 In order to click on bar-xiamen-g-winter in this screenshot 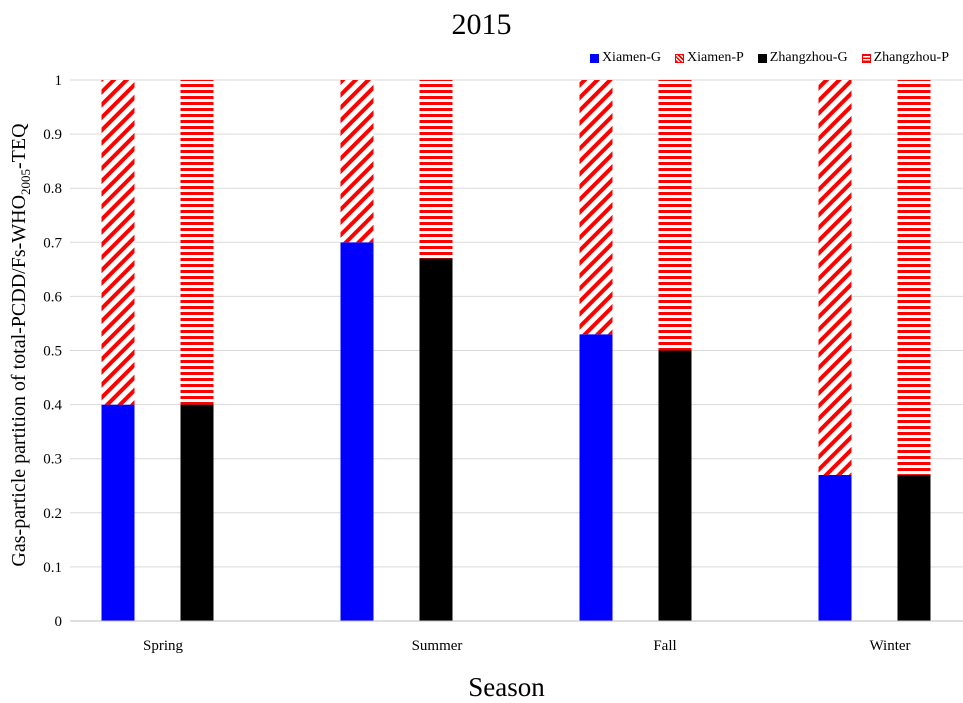, I will do `click(835, 547)`.